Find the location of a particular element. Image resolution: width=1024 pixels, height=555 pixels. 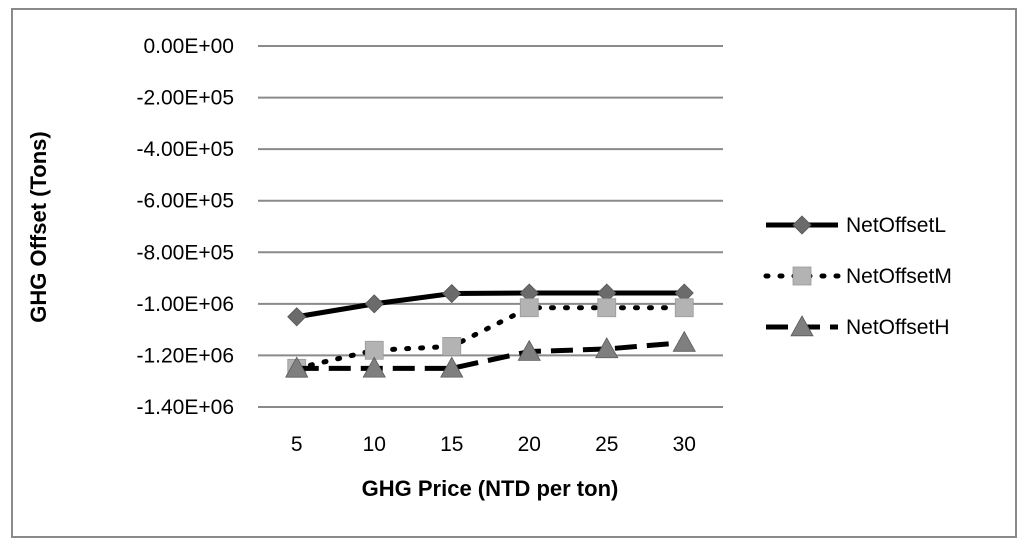

y-tick-label: -1.00E+06 is located at coordinates (186, 304).